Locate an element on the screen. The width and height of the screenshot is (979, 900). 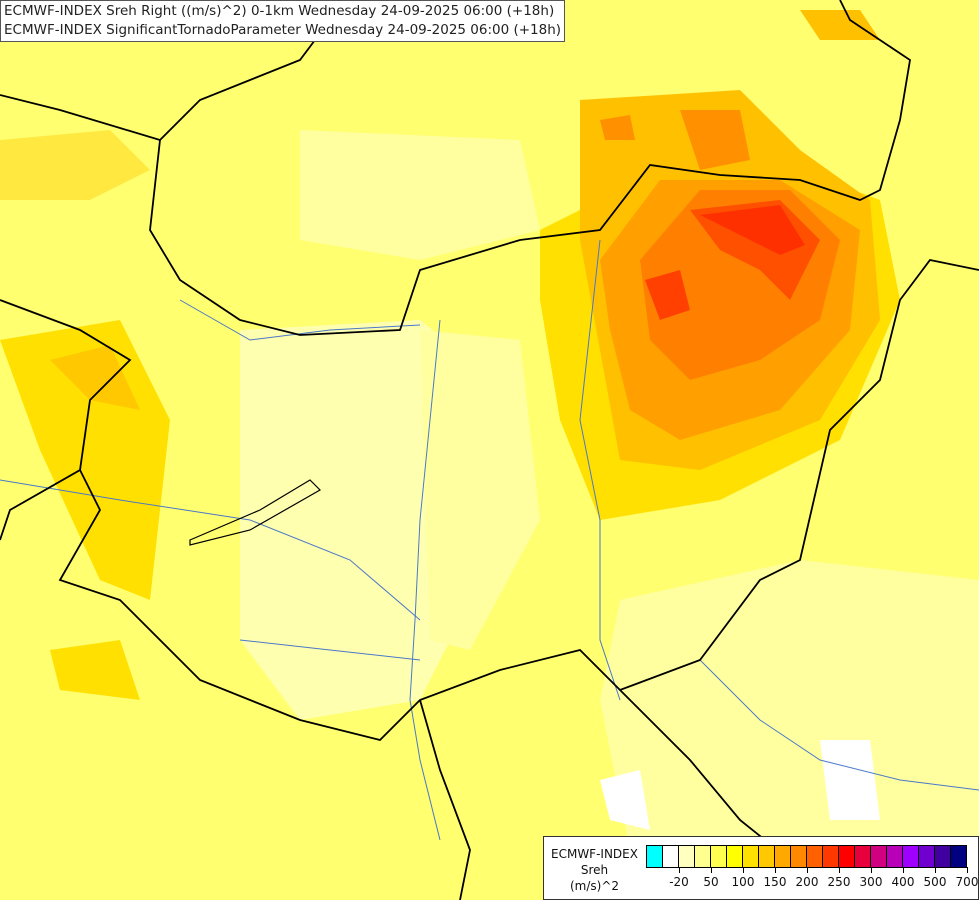
legend-tick-label: 300 is located at coordinates (871, 882).